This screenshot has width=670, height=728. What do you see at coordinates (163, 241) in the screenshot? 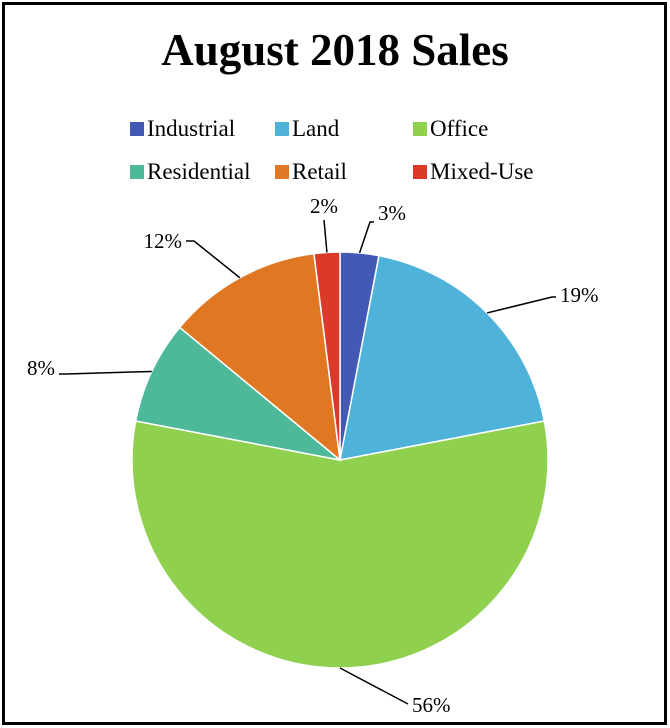
I see `data-label-retail: 12%` at bounding box center [163, 241].